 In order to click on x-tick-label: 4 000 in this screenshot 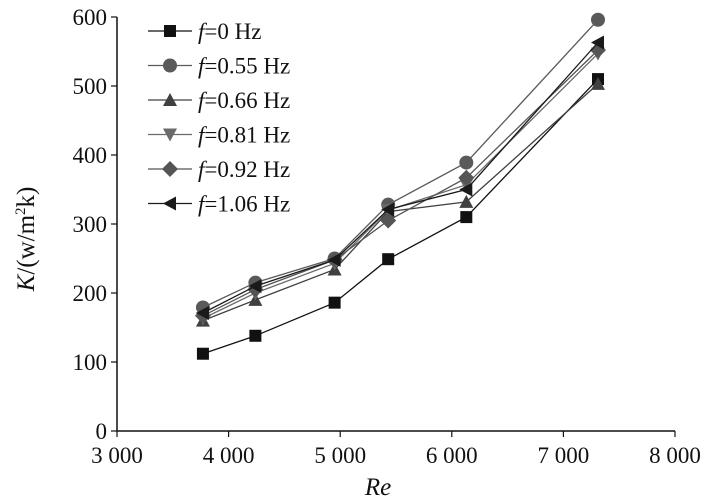, I will do `click(229, 455)`.